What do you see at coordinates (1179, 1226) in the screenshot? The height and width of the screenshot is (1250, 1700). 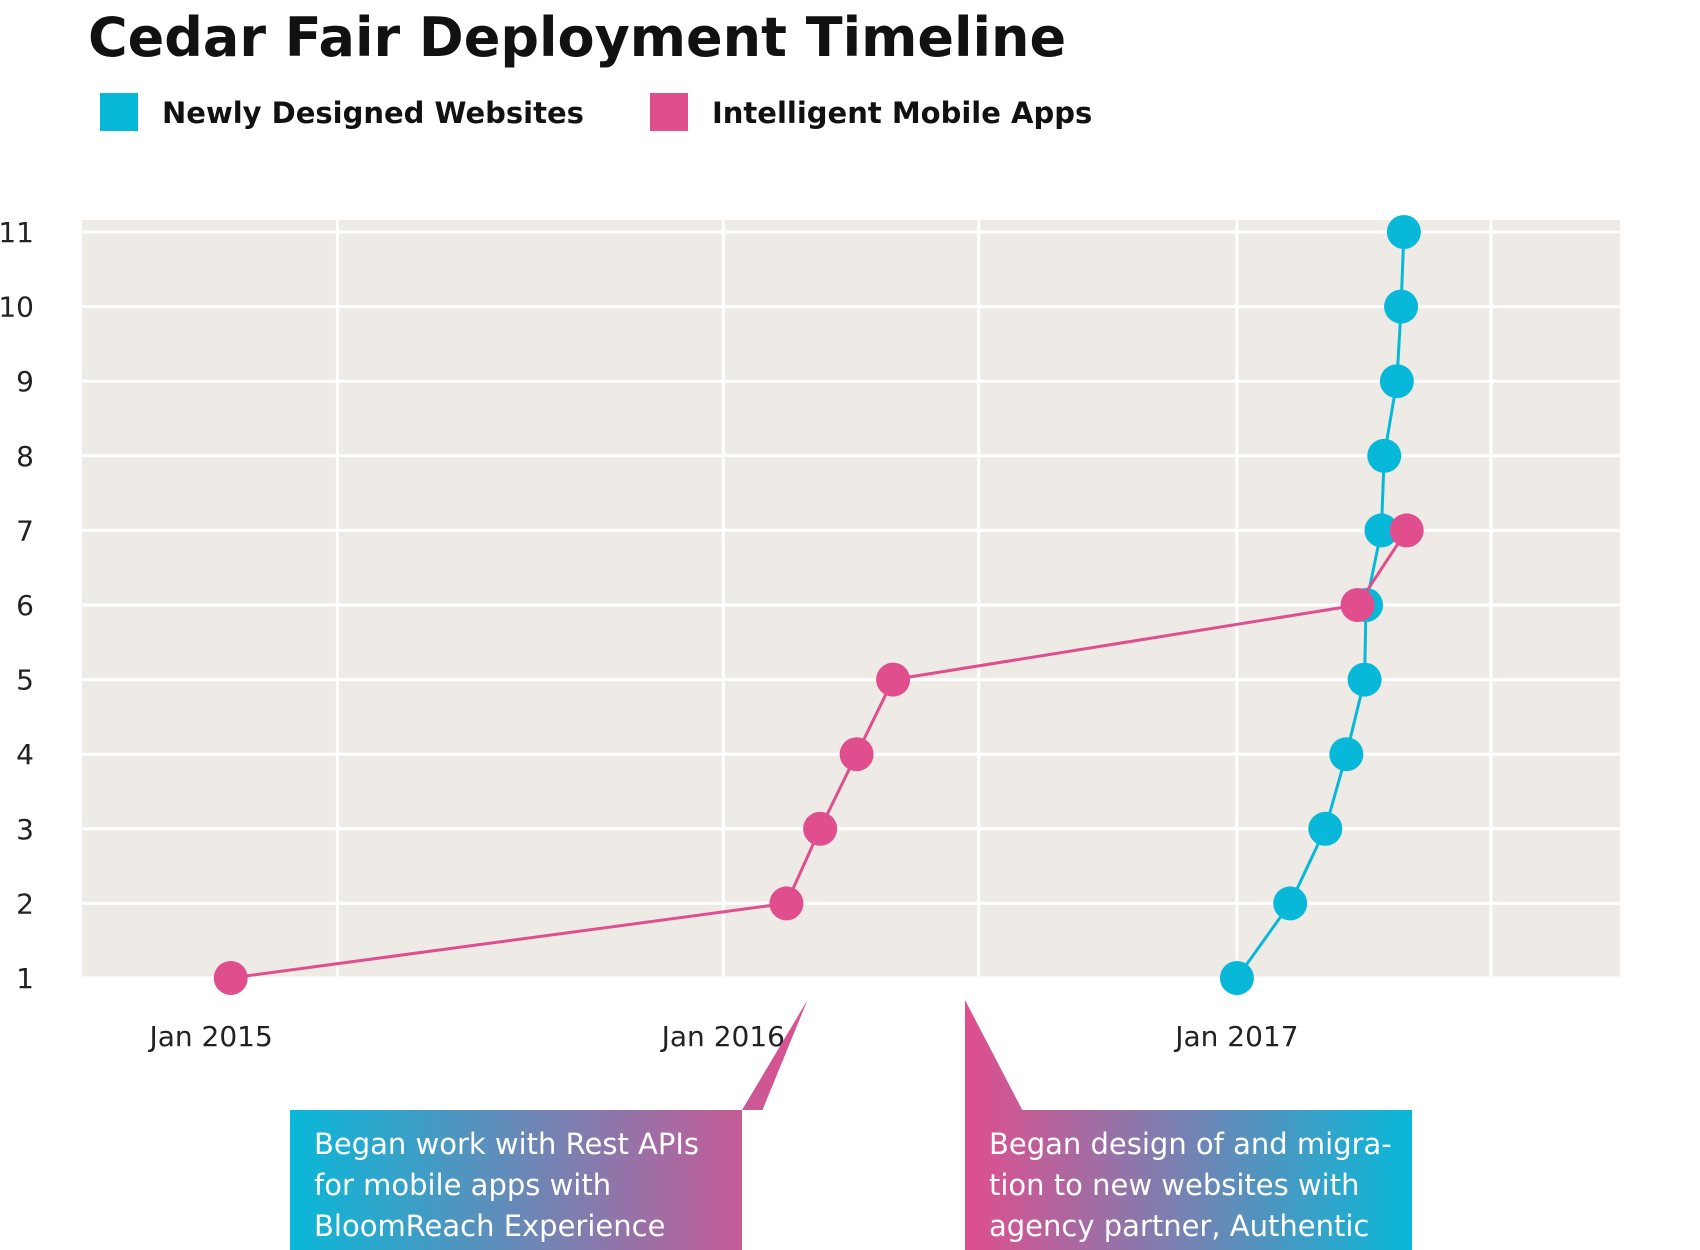 I see `callout-text-line: agency partner, Authentic` at bounding box center [1179, 1226].